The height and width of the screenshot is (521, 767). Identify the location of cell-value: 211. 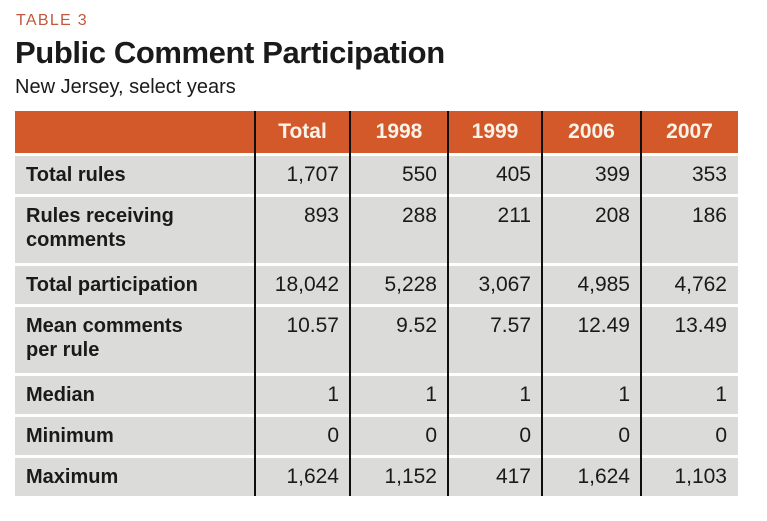
(514, 215).